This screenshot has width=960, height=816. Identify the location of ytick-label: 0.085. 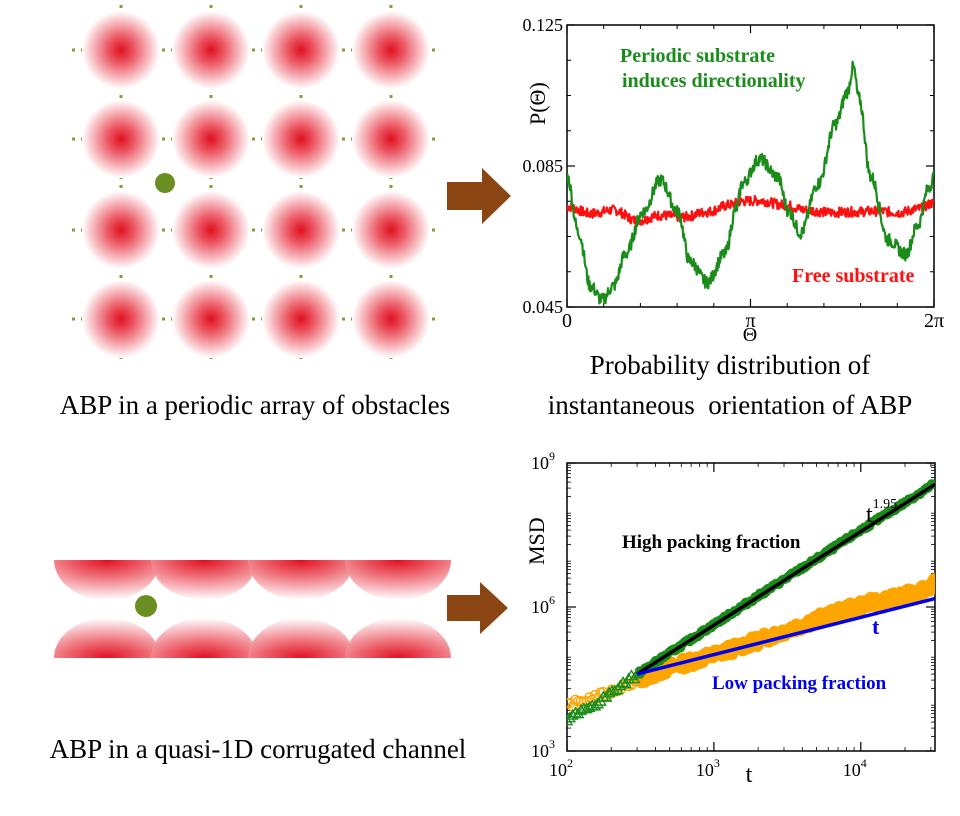
(543, 166).